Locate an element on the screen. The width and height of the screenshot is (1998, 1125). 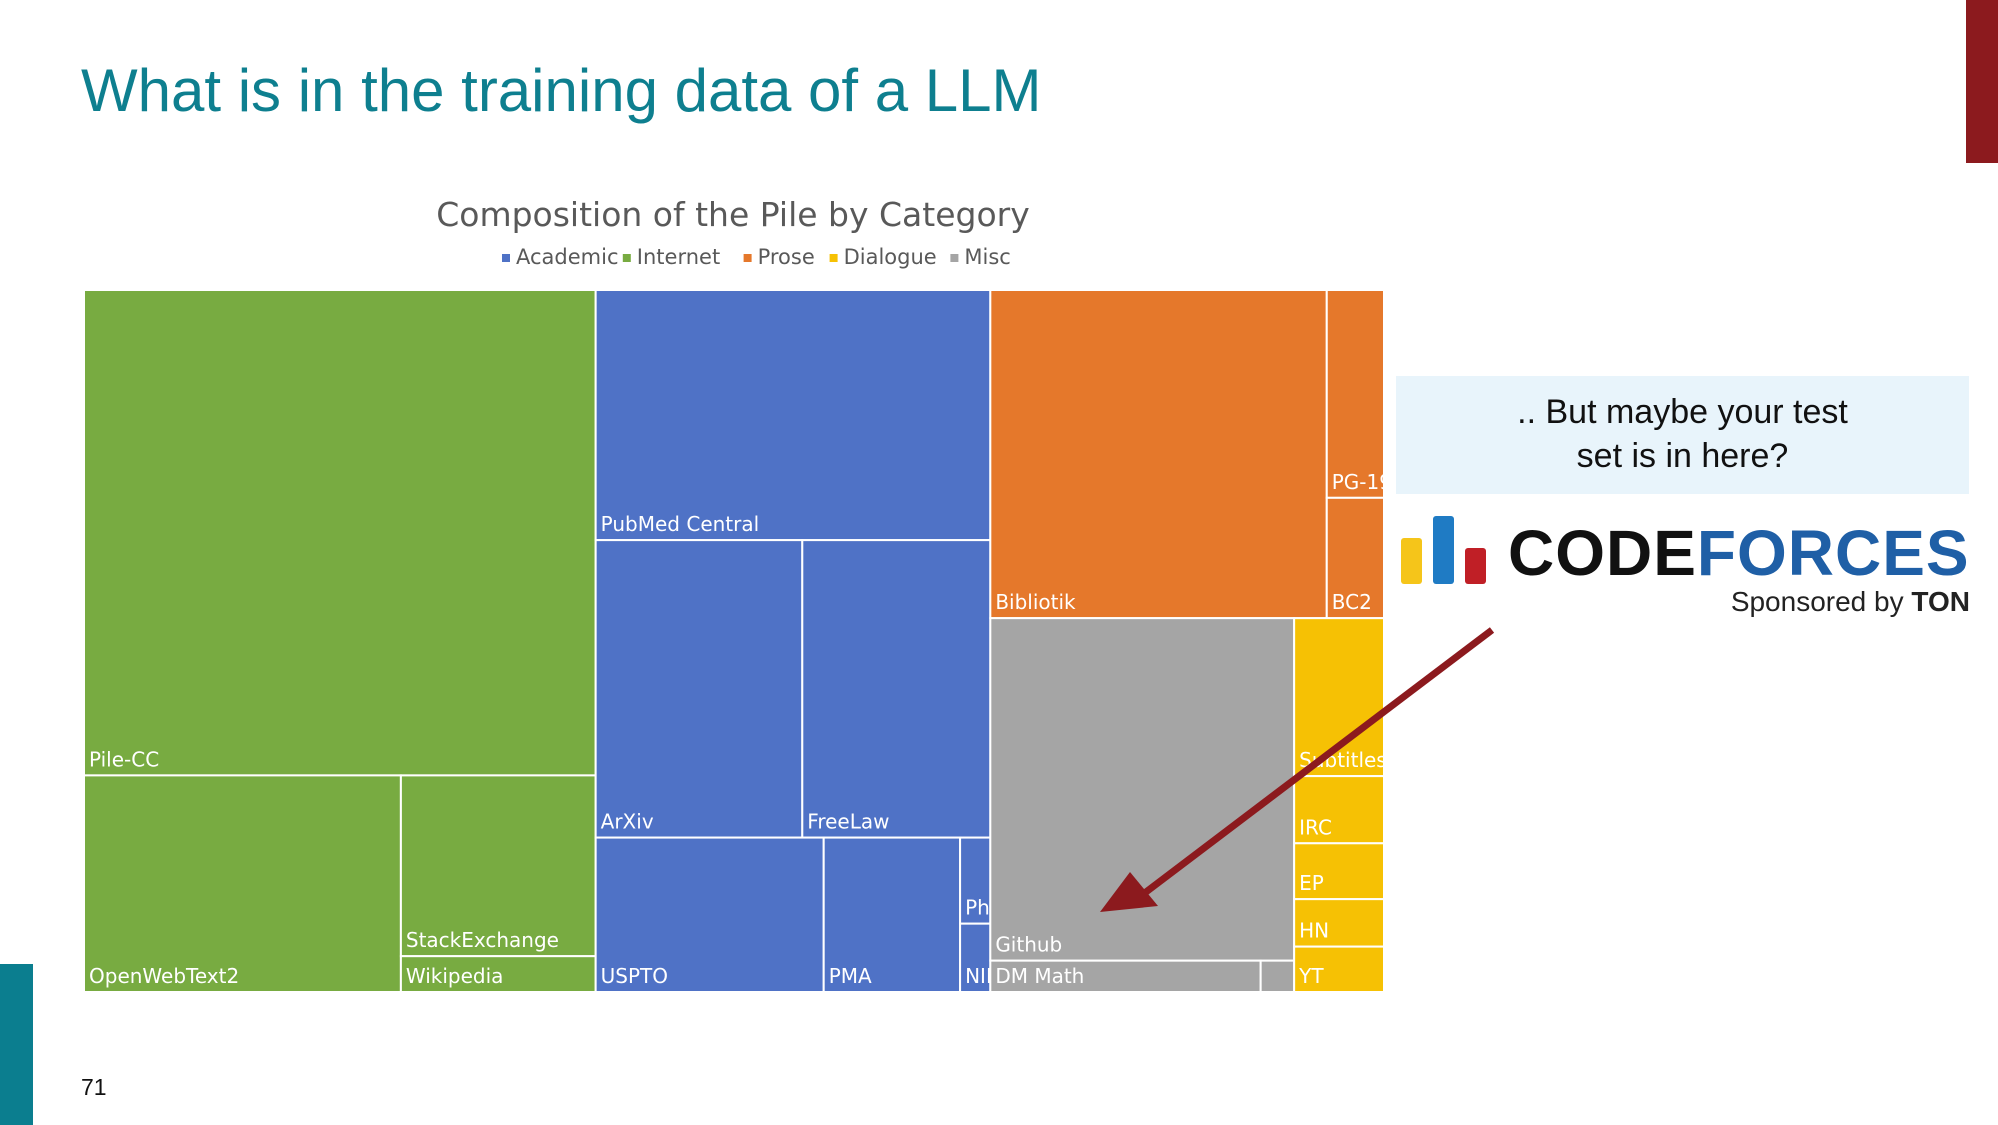
logo-bar-blue is located at coordinates (1443, 550).